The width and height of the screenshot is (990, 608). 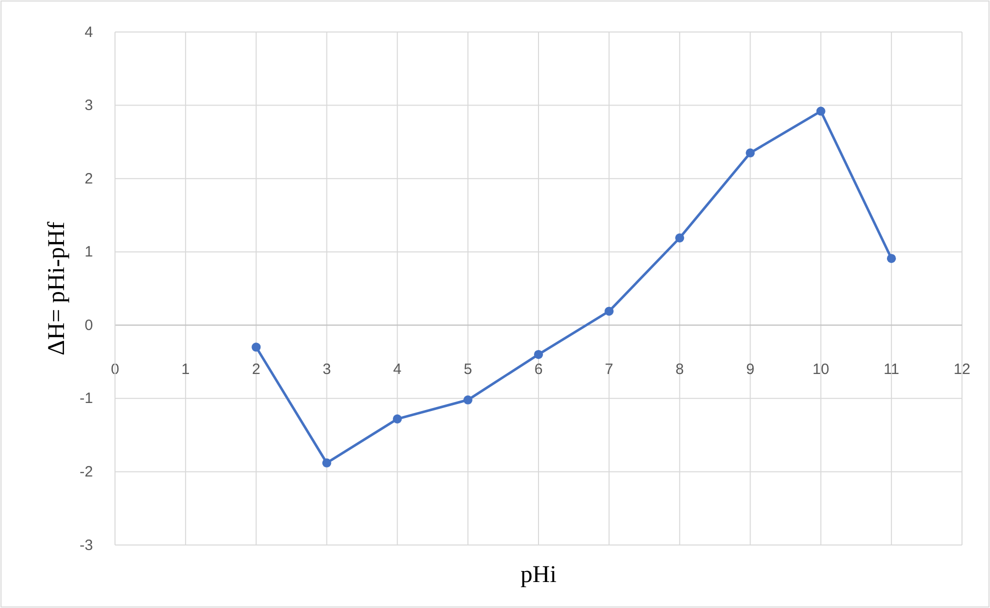 I want to click on x-tick-label: 7, so click(x=609, y=369).